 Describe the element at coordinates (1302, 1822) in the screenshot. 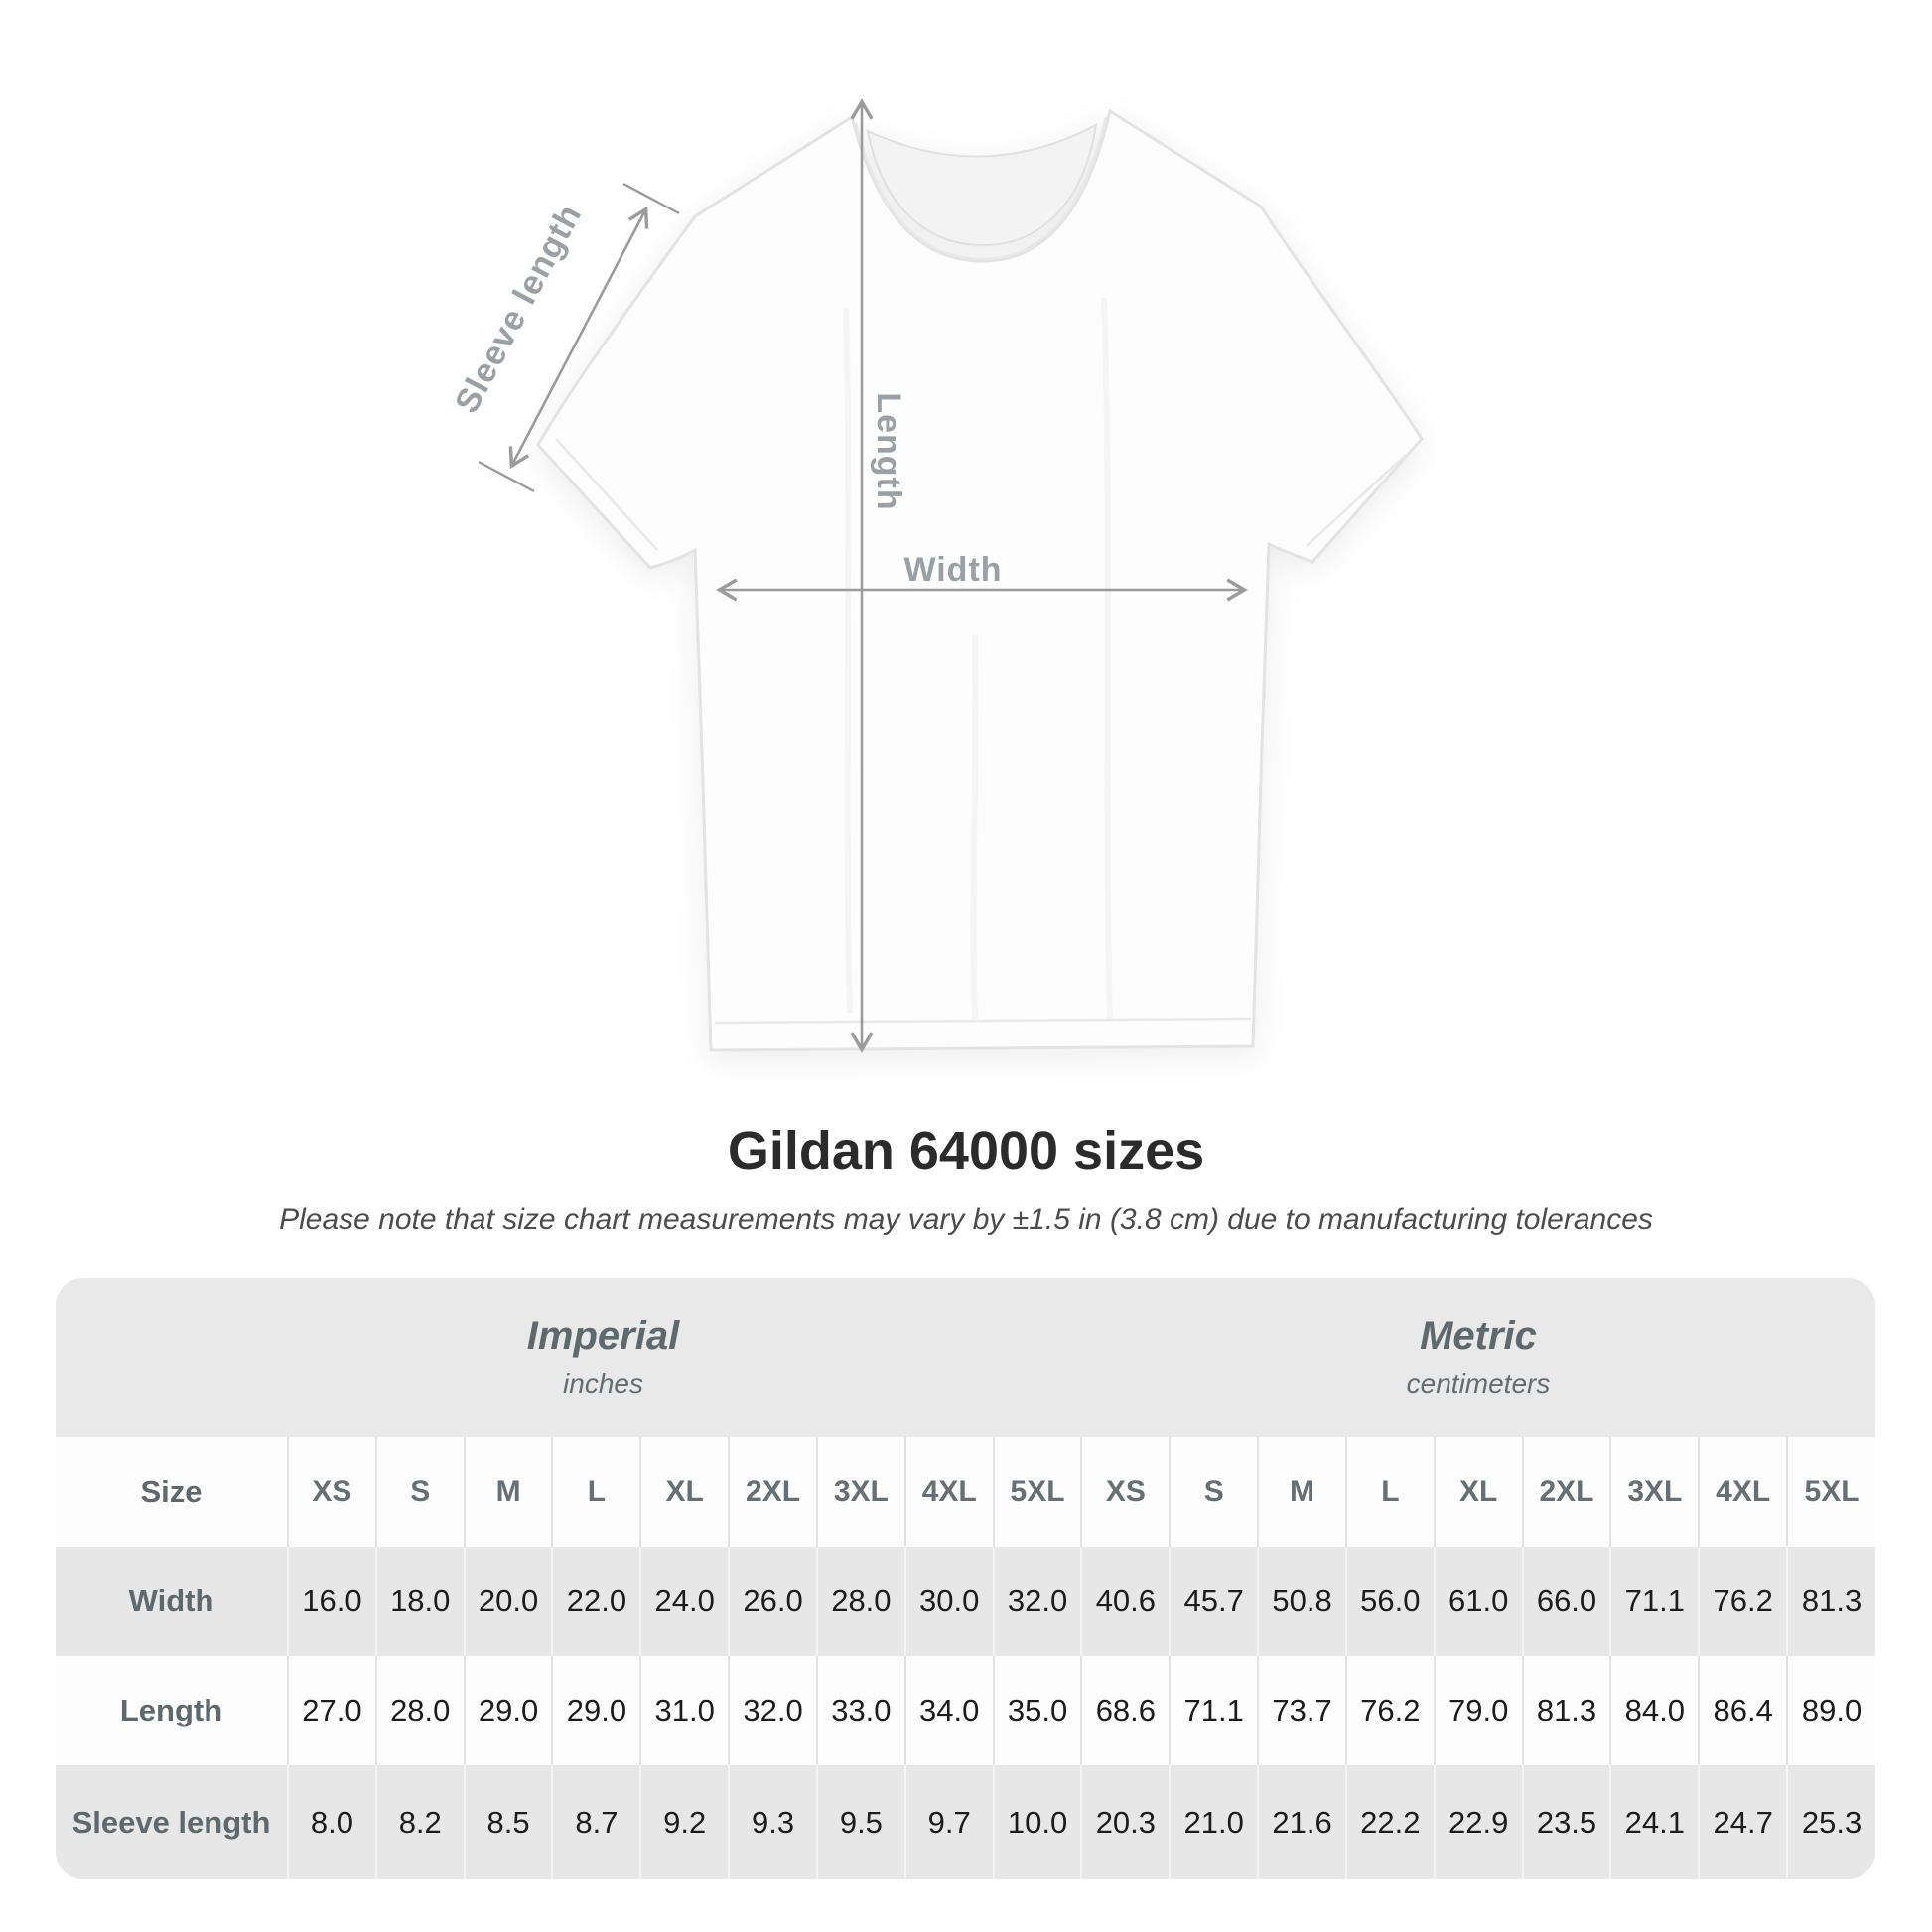

I see `value-cell: 21.6` at that location.